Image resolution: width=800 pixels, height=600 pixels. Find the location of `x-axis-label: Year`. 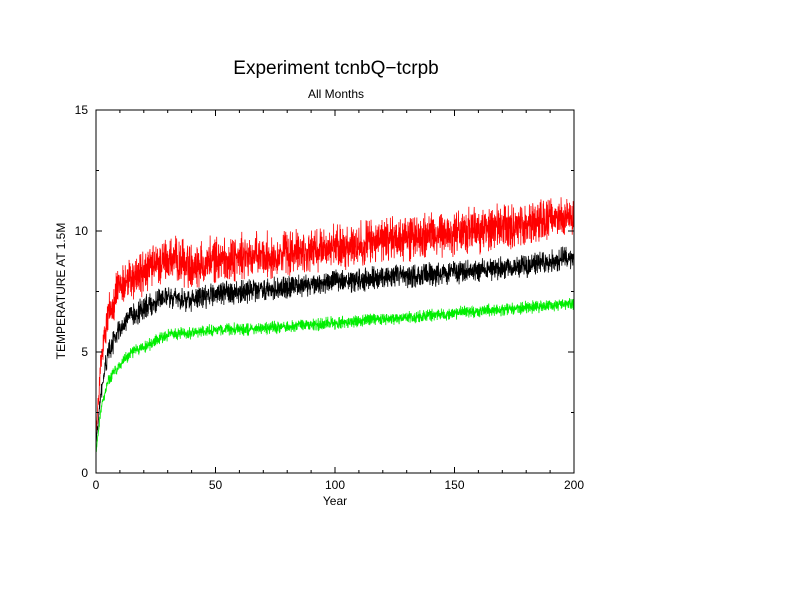

x-axis-label: Year is located at coordinates (335, 501).